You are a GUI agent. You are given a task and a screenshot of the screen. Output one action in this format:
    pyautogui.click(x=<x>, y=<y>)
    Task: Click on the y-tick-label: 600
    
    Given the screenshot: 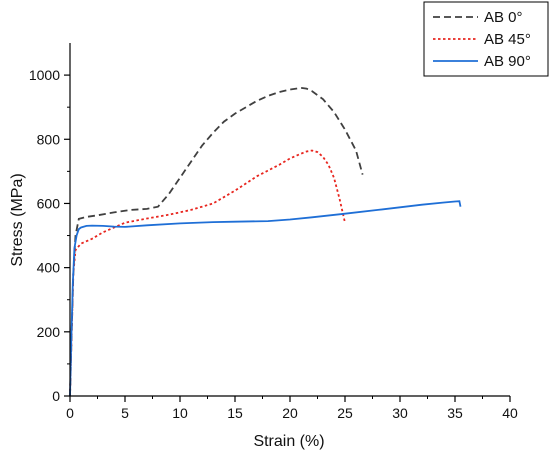 What is the action you would take?
    pyautogui.click(x=49, y=203)
    